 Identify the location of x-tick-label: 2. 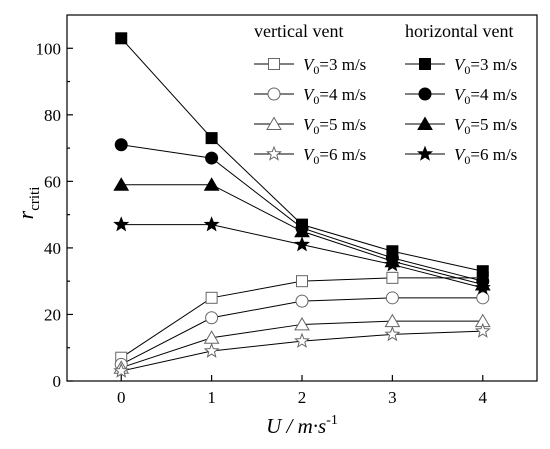
(302, 397).